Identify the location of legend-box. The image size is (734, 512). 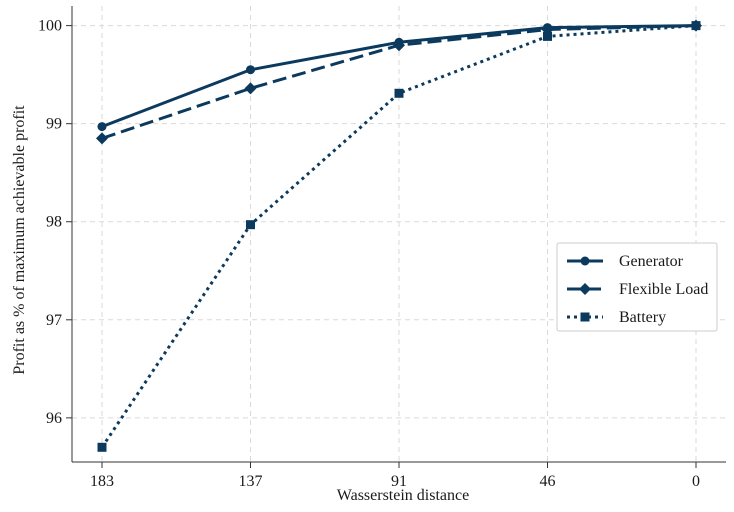
(637, 287).